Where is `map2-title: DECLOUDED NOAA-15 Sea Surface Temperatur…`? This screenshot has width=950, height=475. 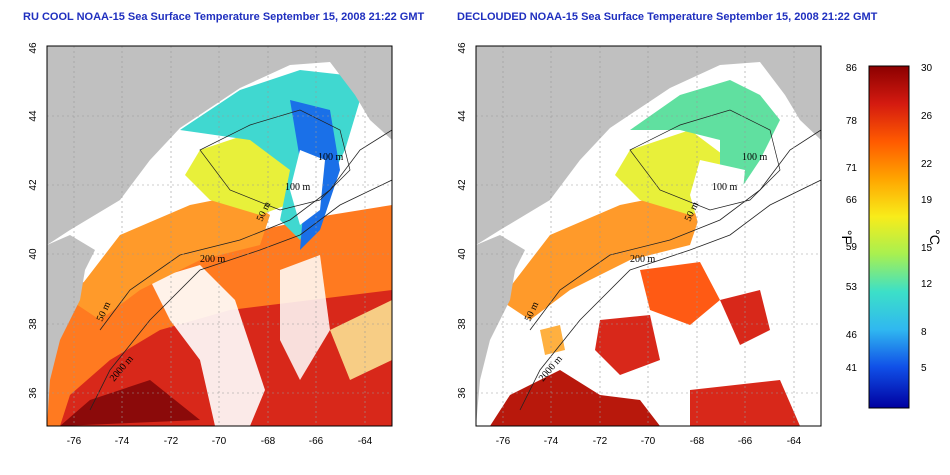 map2-title: DECLOUDED NOAA-15 Sea Surface Temperatur… is located at coordinates (667, 17).